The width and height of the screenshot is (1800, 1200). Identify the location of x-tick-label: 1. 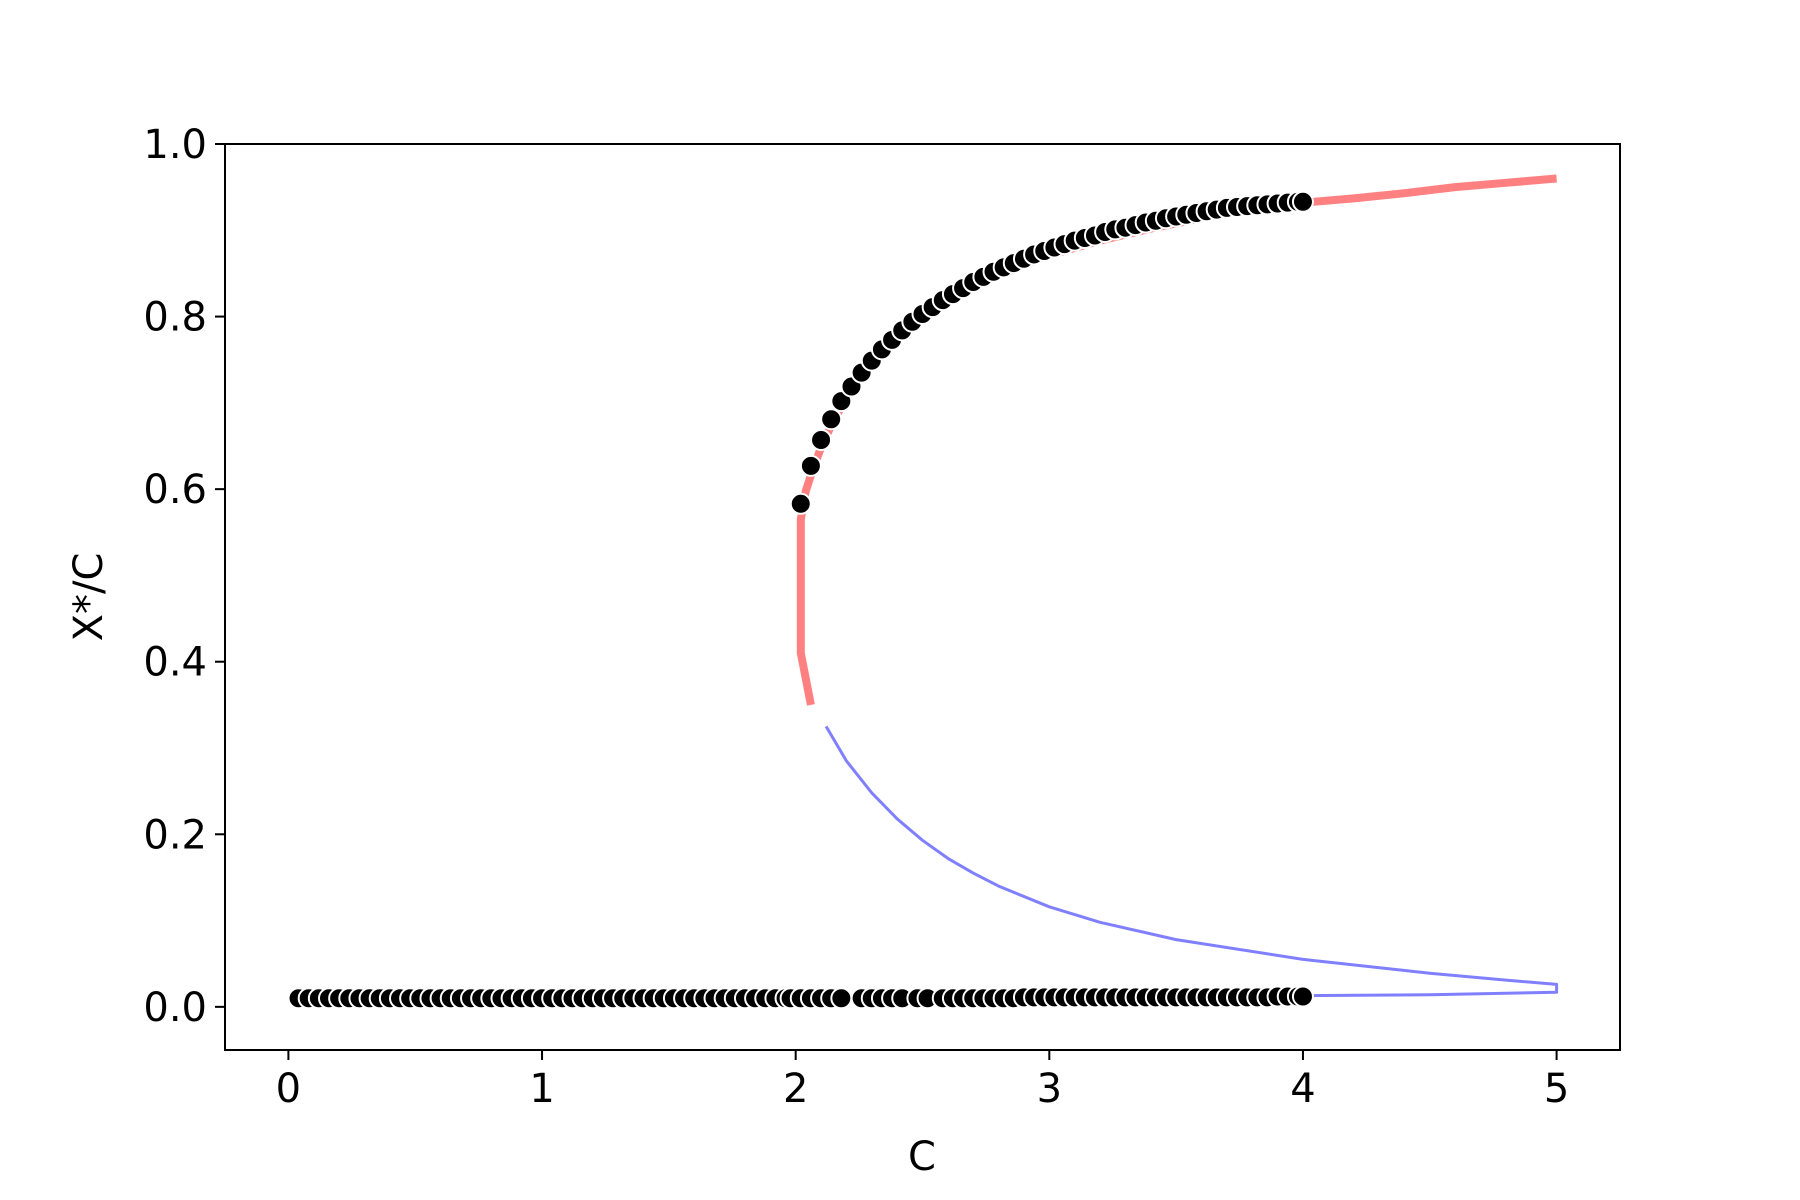
(541, 1089).